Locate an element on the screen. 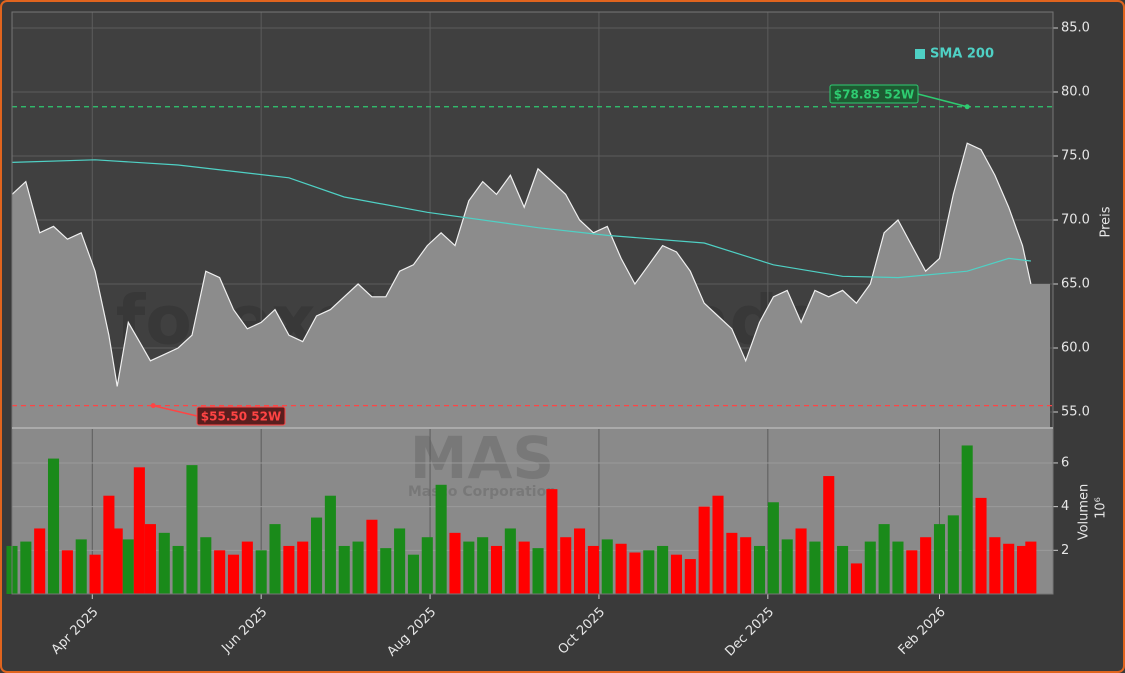  y-tick-label: 75.0 is located at coordinates (1075, 156).